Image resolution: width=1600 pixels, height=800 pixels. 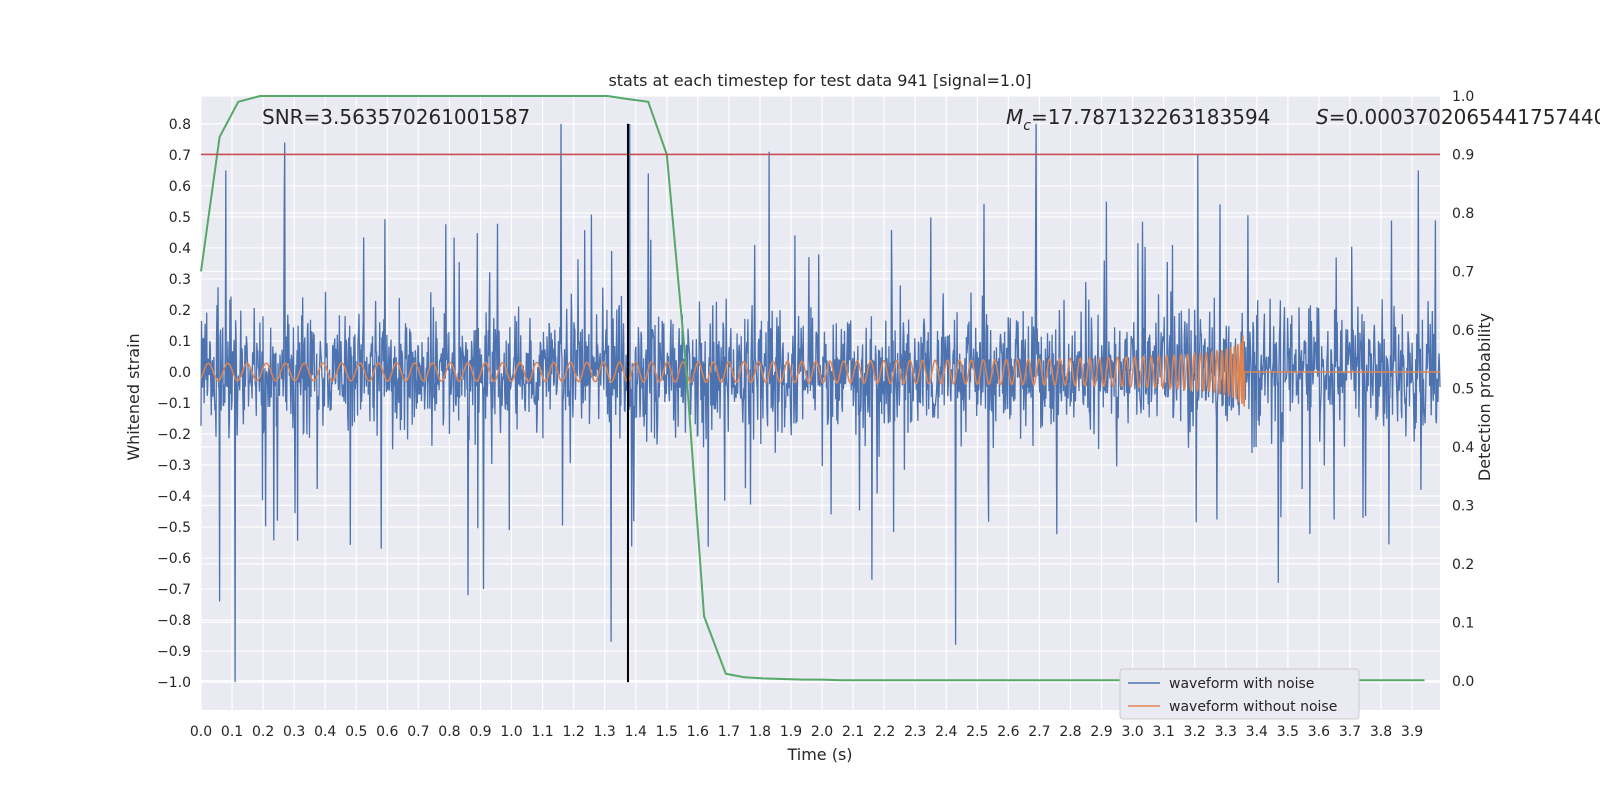 What do you see at coordinates (1463, 331) in the screenshot?
I see `y-tick-label-right: 0.6` at bounding box center [1463, 331].